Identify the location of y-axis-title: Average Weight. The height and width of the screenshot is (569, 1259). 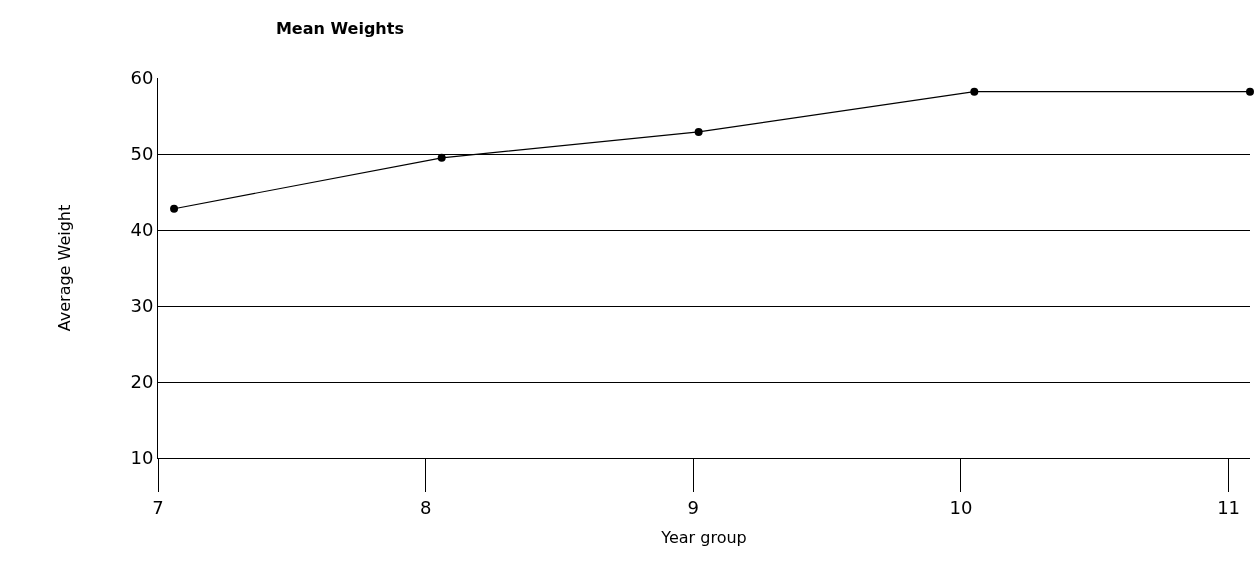
(65, 268).